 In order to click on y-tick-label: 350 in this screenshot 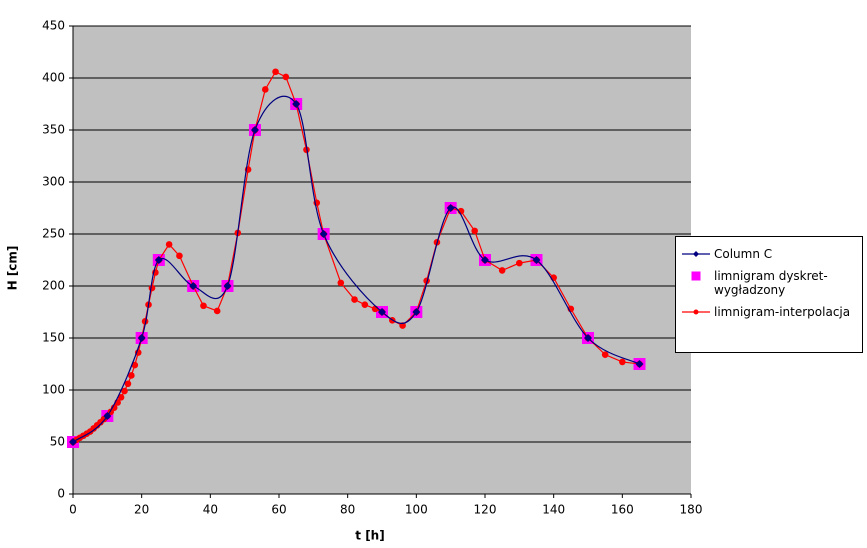, I will do `click(53, 130)`.